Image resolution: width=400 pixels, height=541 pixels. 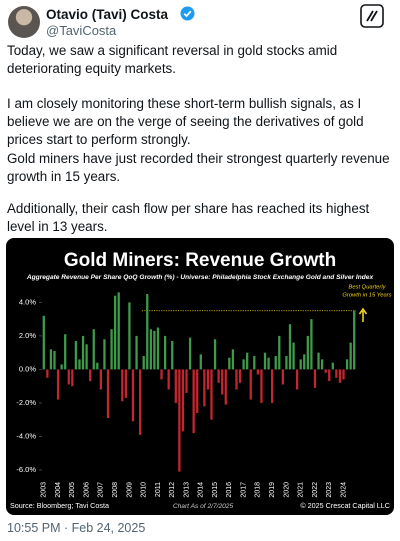 What do you see at coordinates (345, 505) in the screenshot?
I see `copyright: © 2025 Crescat Capital LLC` at bounding box center [345, 505].